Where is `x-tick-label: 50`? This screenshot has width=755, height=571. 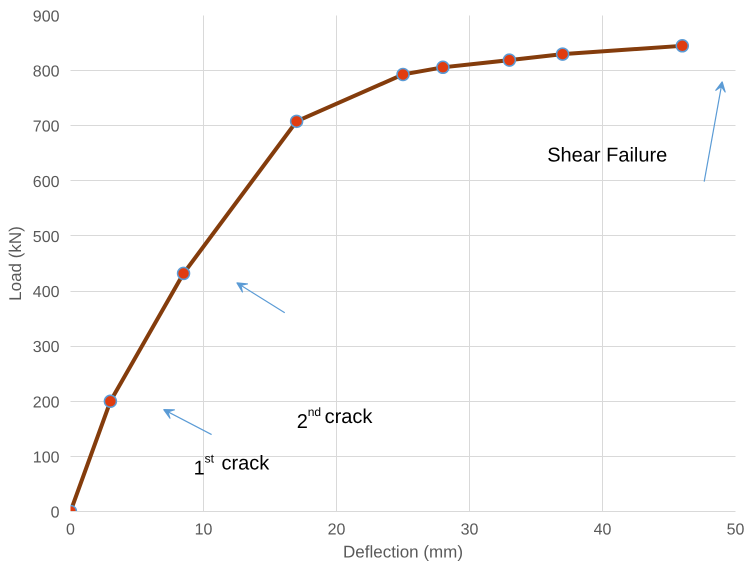
x-tick-label: 50 is located at coordinates (735, 530).